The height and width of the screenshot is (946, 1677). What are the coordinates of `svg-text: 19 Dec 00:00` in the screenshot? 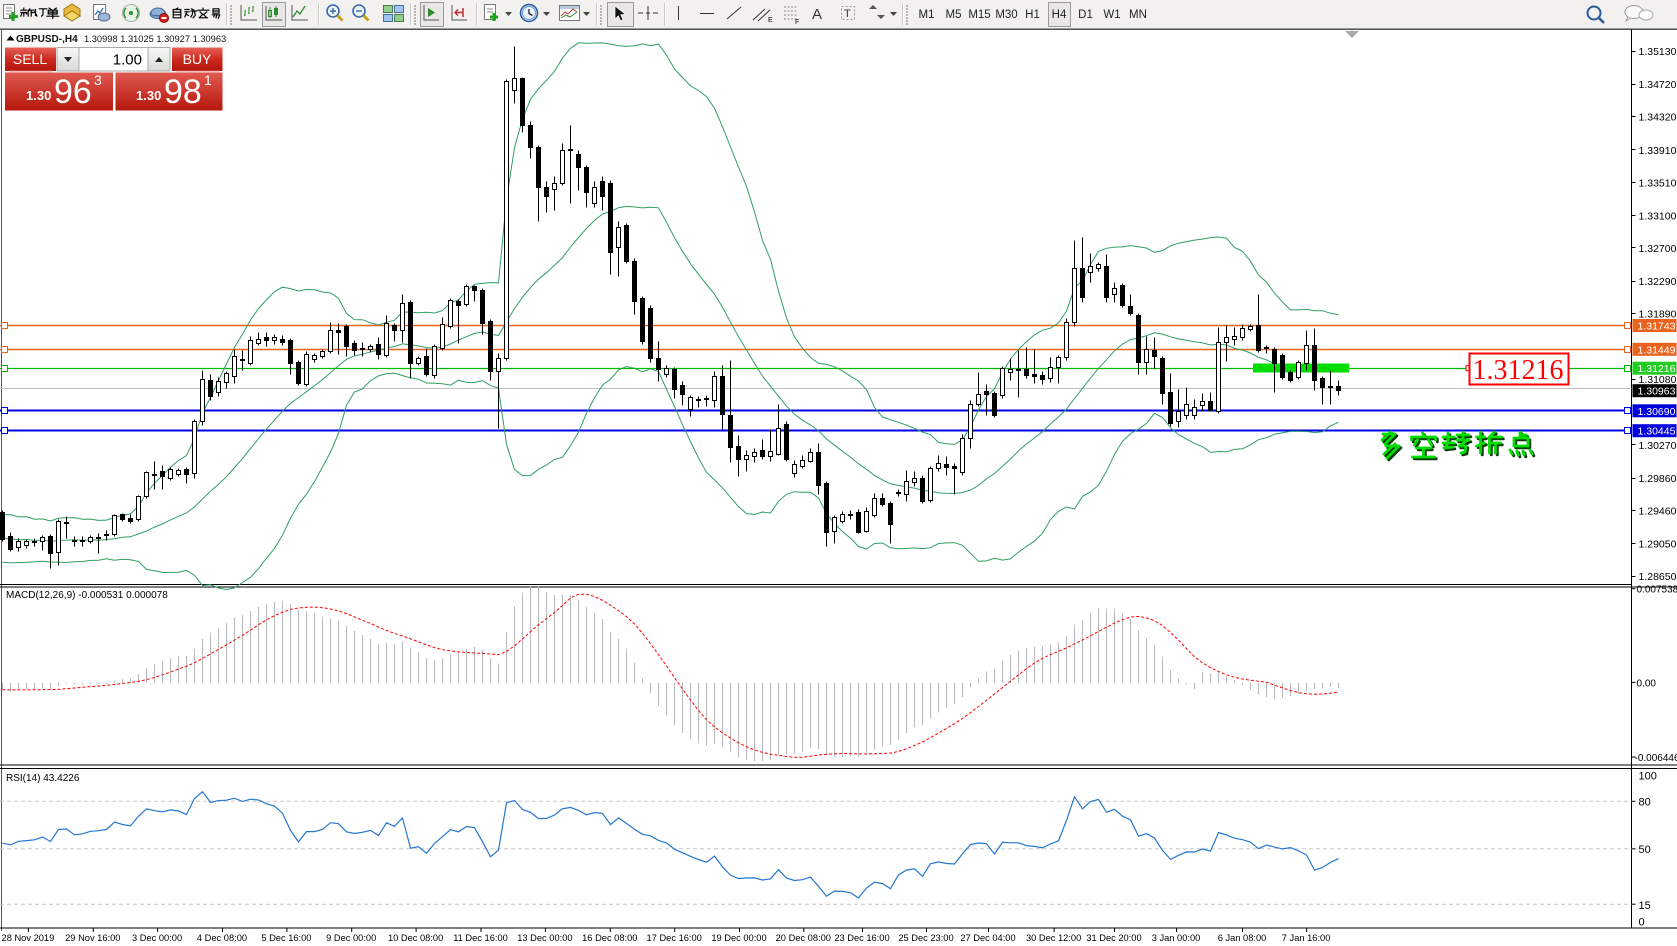 It's located at (738, 938).